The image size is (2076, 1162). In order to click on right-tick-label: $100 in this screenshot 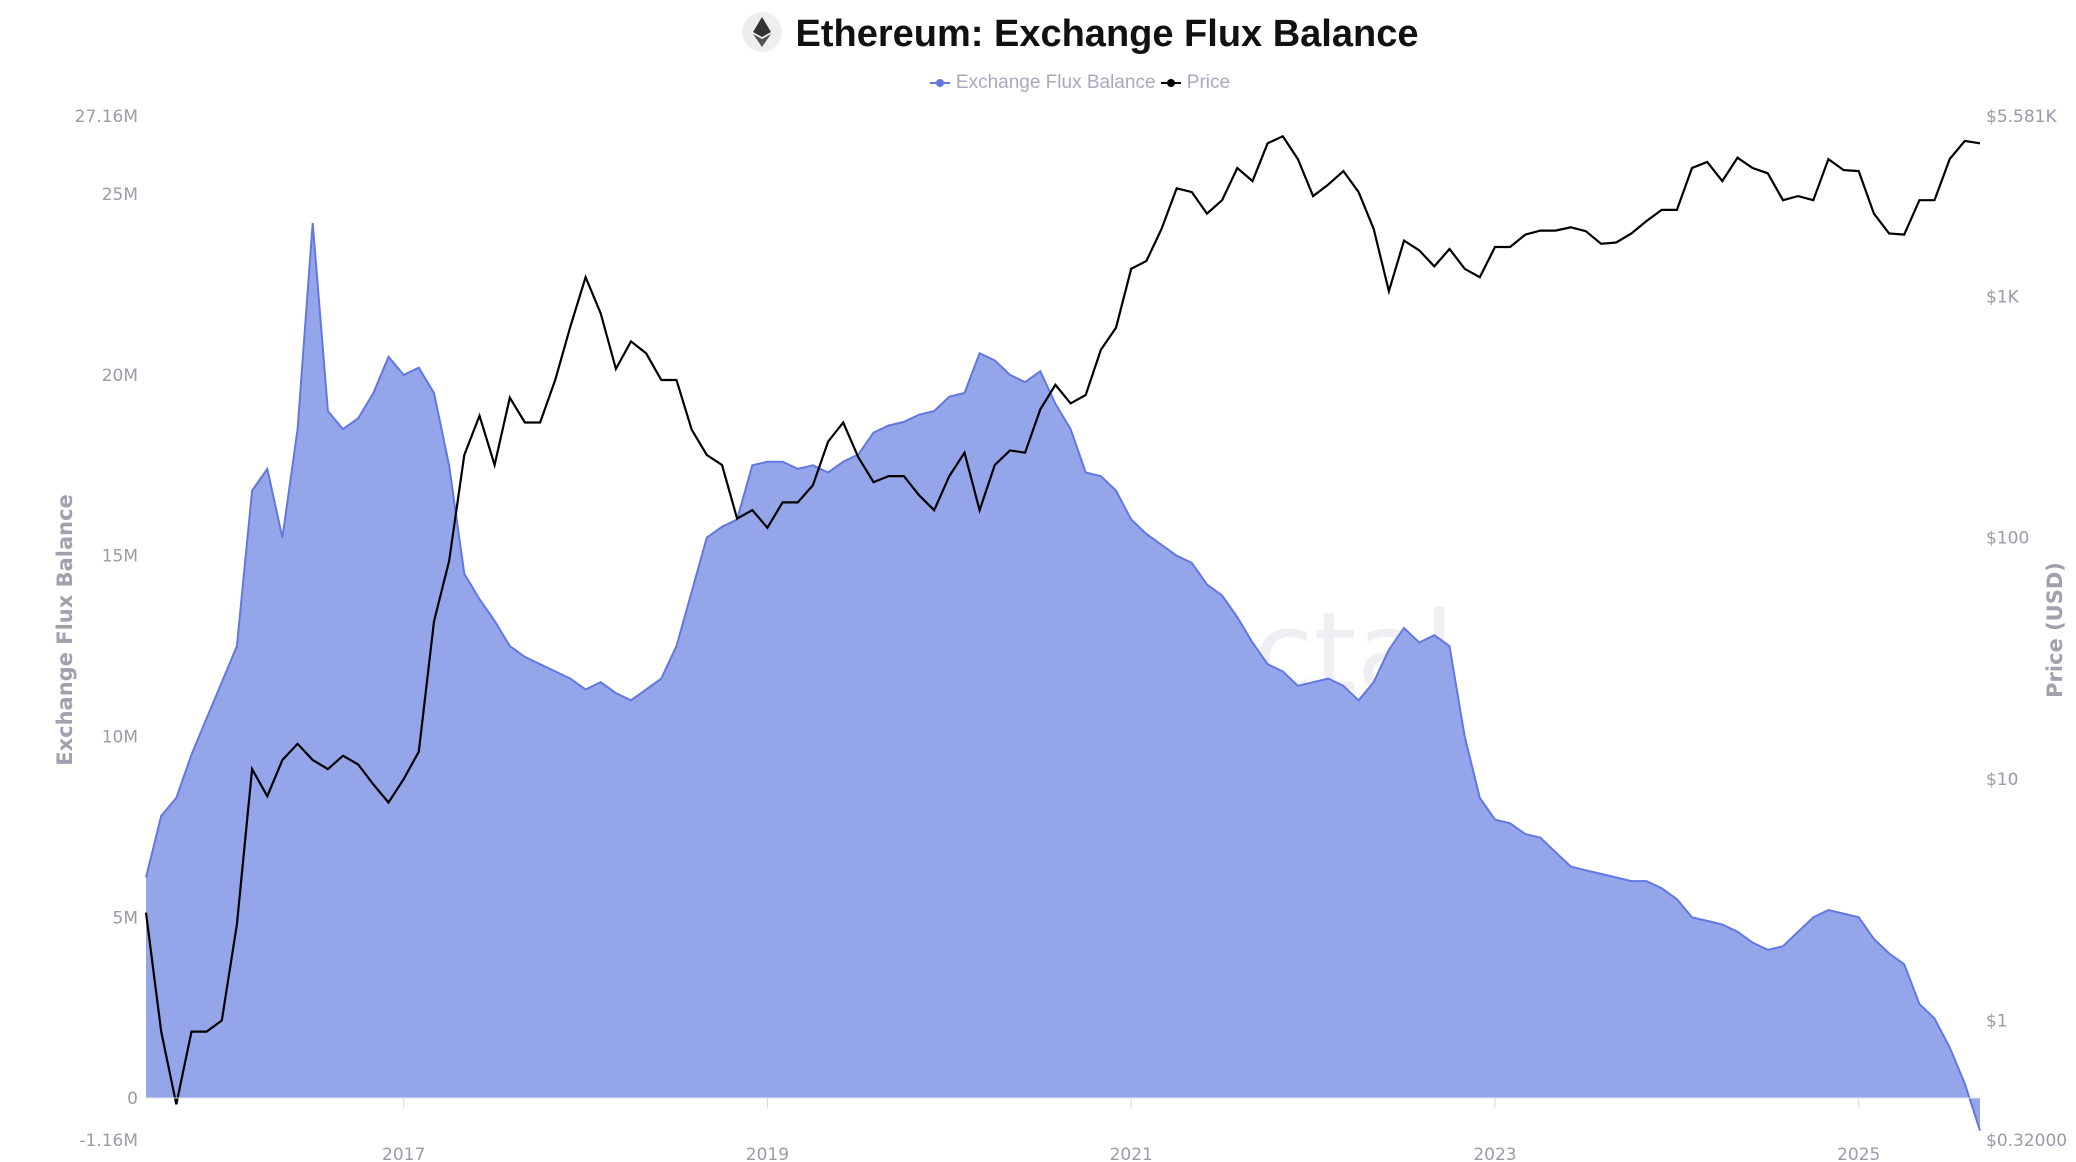, I will do `click(2007, 539)`.